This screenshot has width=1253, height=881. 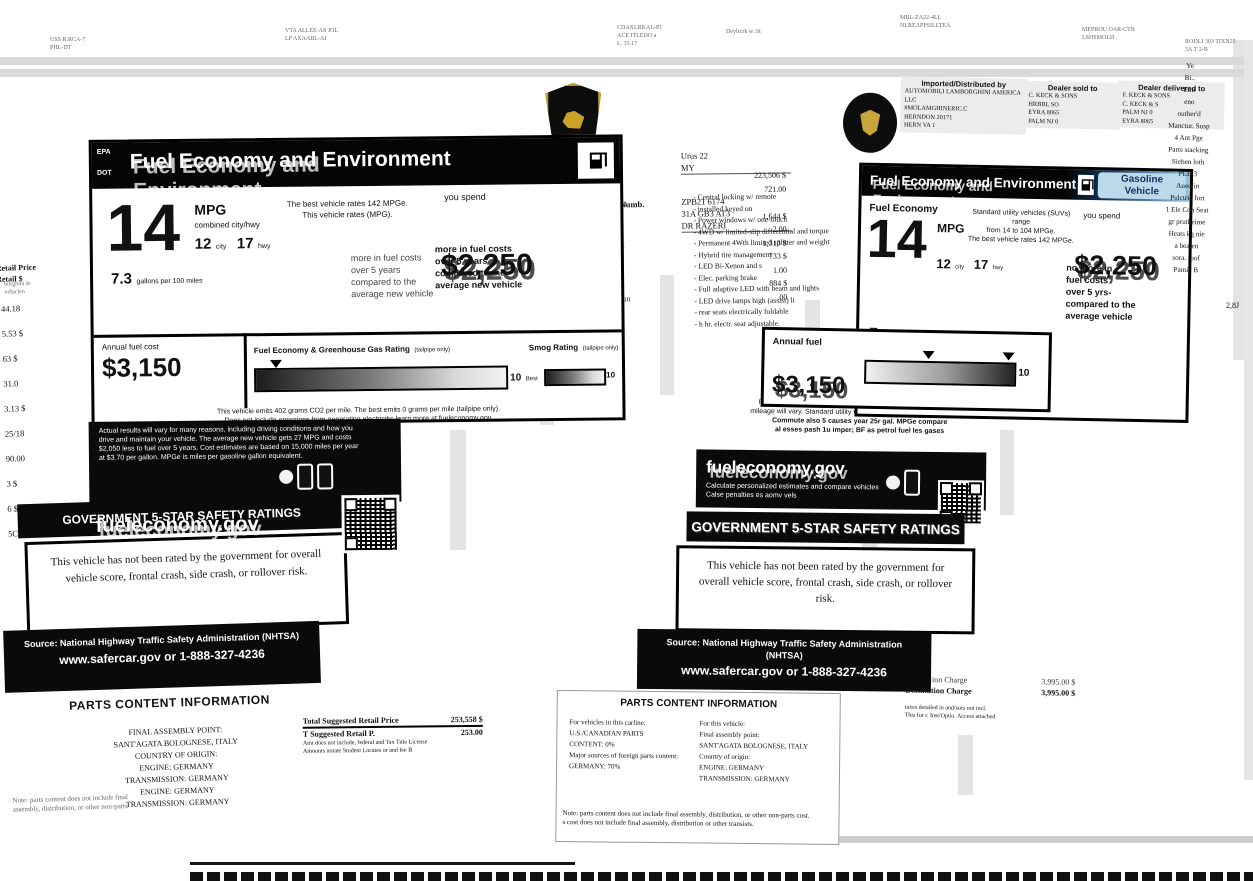 What do you see at coordinates (130, 347) in the screenshot?
I see `annual-fuel-cost-label: Annual fuel cost` at bounding box center [130, 347].